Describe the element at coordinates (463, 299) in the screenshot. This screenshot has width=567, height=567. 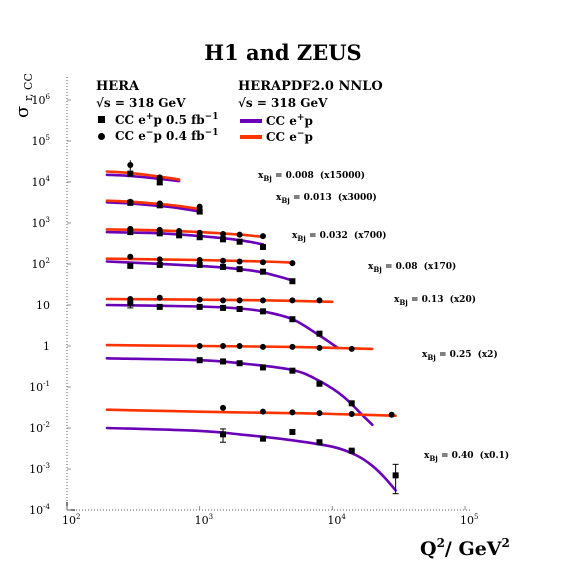
I see `bin-label-scale: (x20)` at that location.